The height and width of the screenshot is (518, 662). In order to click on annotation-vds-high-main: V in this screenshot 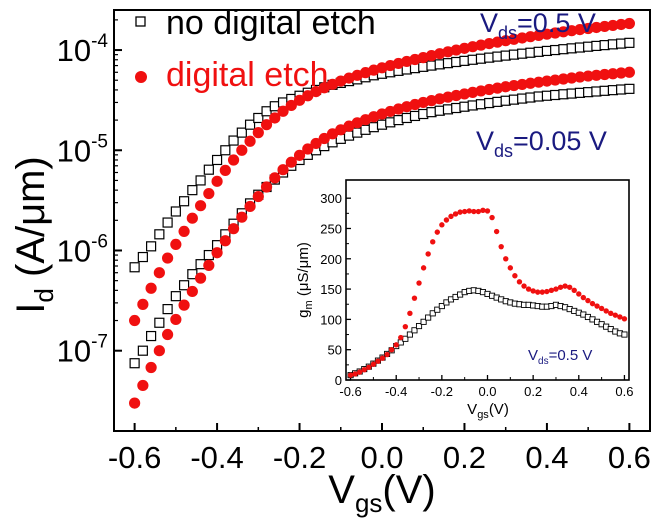, I will do `click(489, 23)`.